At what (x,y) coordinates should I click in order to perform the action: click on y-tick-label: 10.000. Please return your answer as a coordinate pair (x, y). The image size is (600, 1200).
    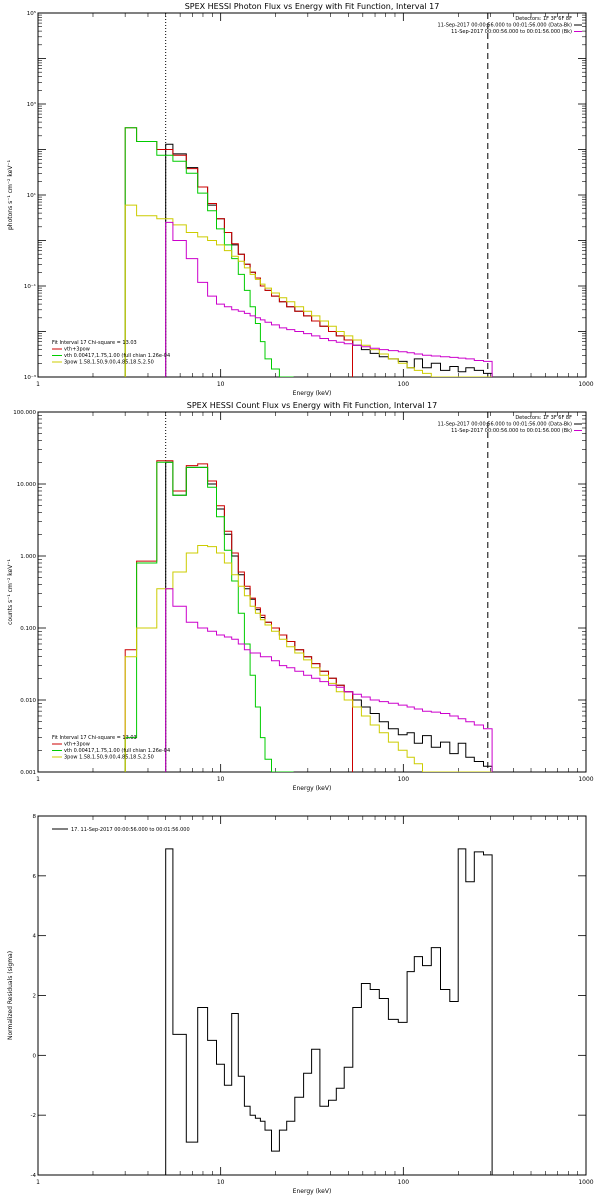
    Looking at the image, I should click on (27, 485).